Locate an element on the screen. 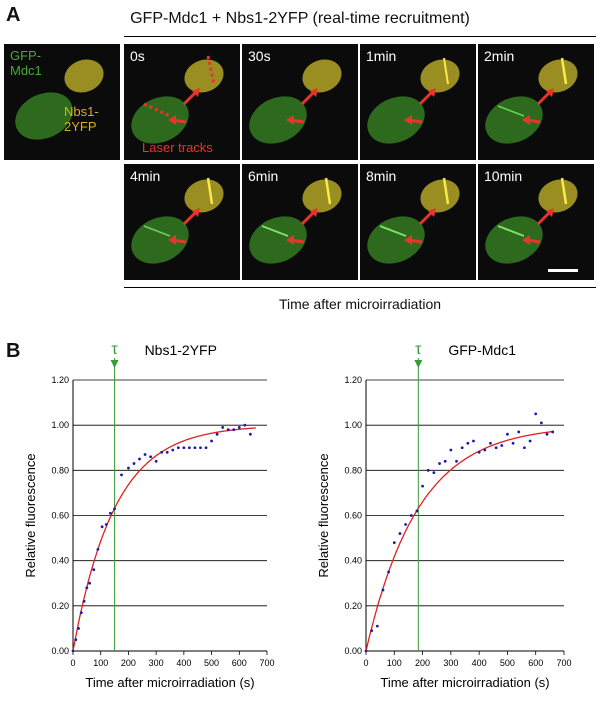 The width and height of the screenshot is (600, 702). time-tile: 10min is located at coordinates (536, 222).